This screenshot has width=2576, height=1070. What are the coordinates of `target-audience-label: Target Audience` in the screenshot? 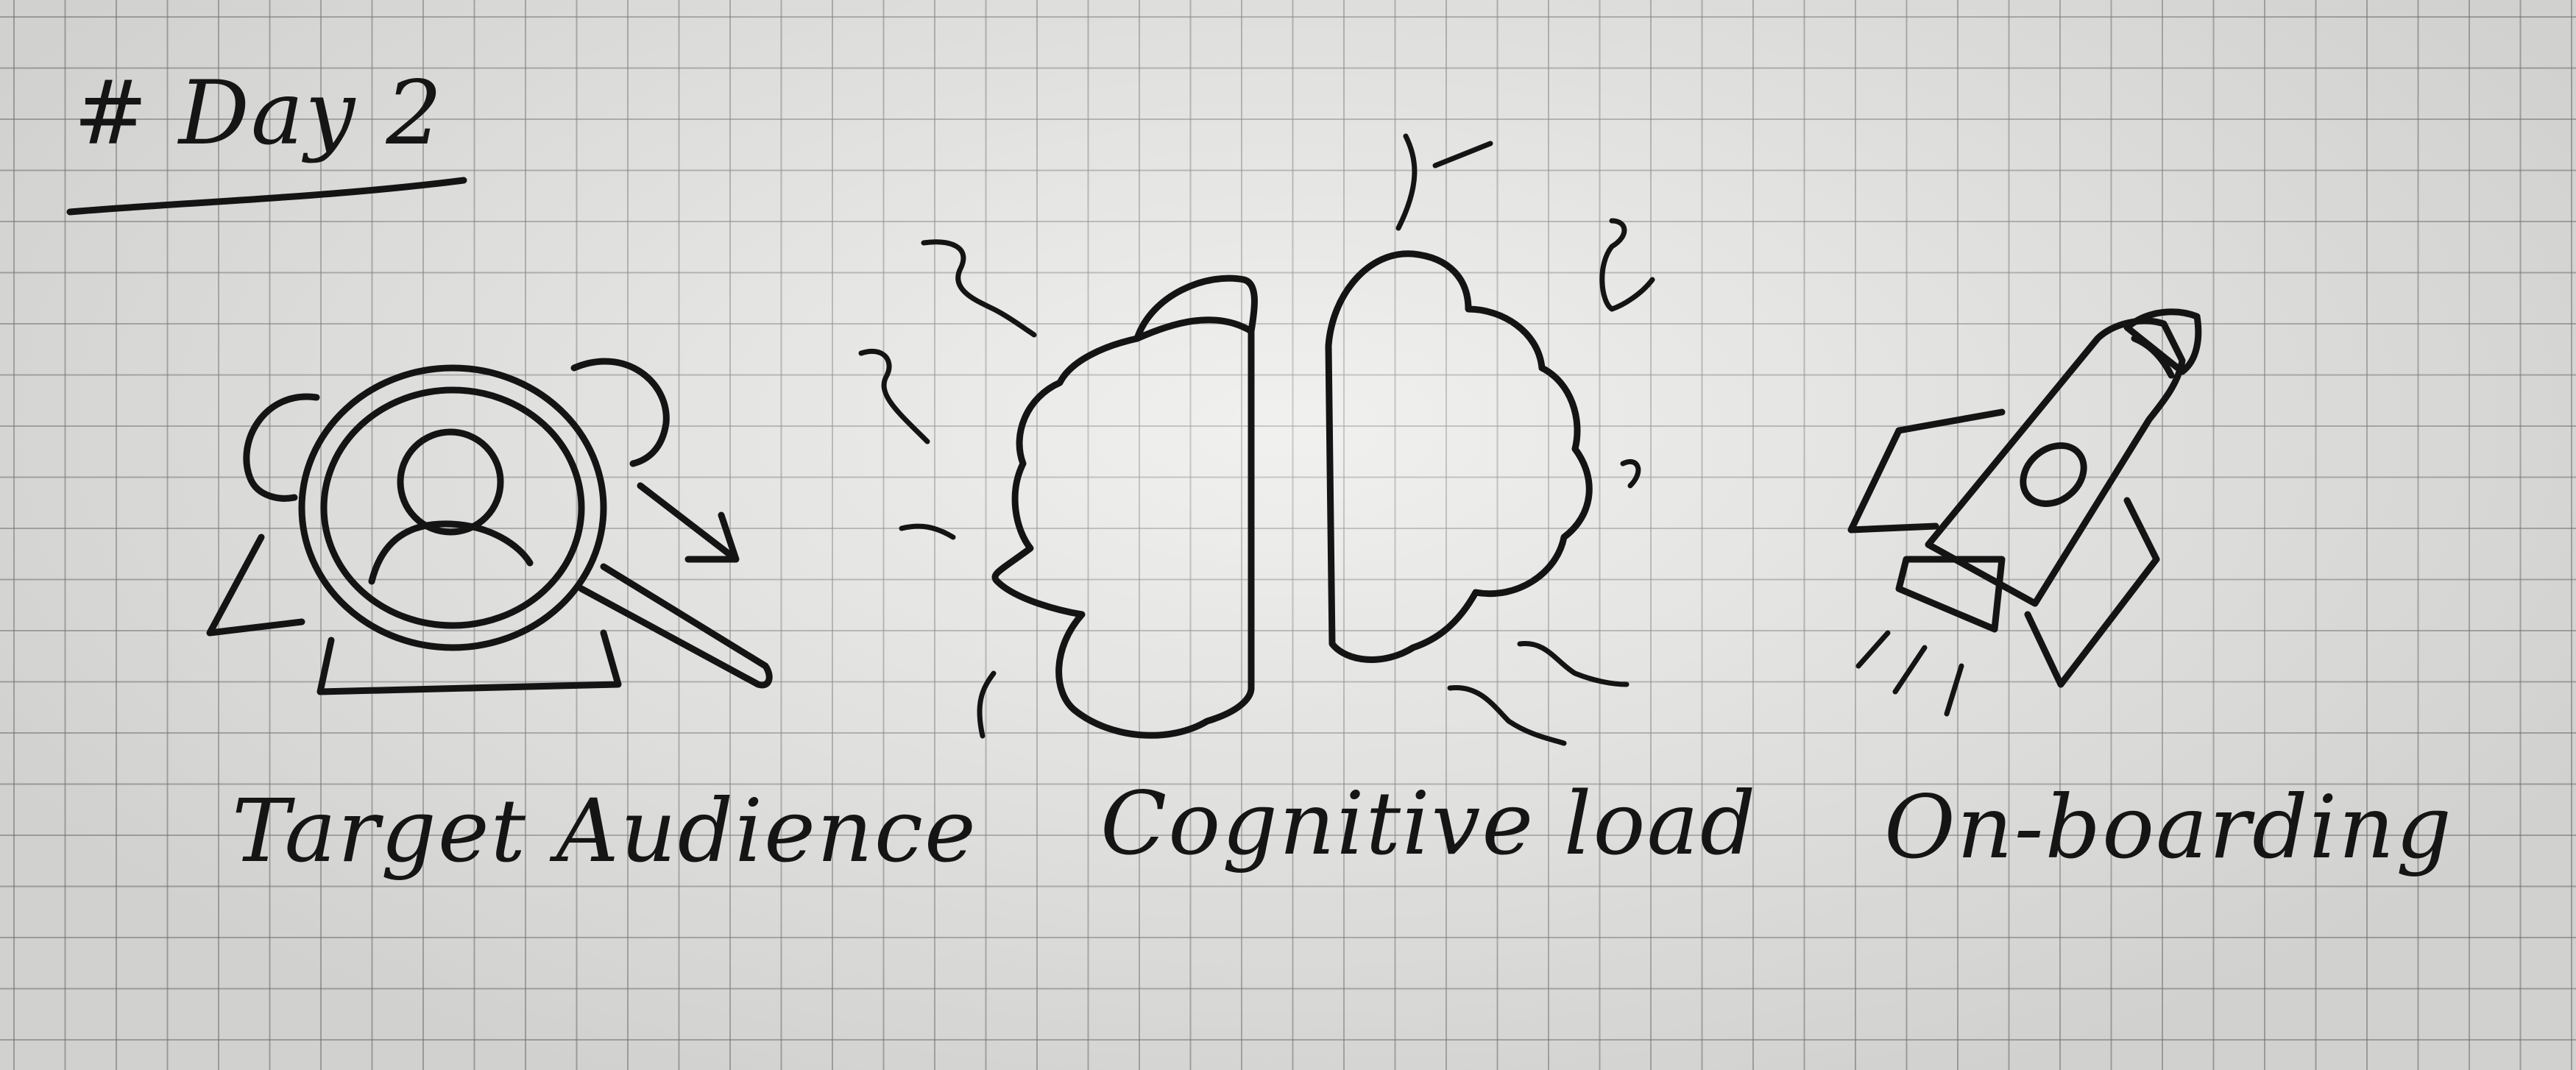 It's located at (604, 831).